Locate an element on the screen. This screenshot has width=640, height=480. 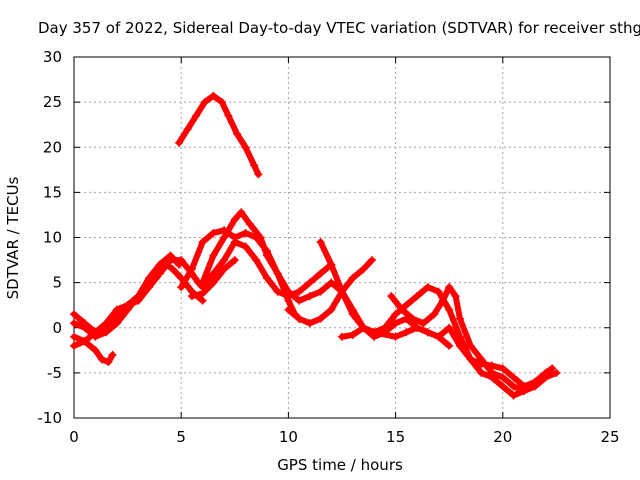
y-tick-label: 0 is located at coordinates (57, 328).